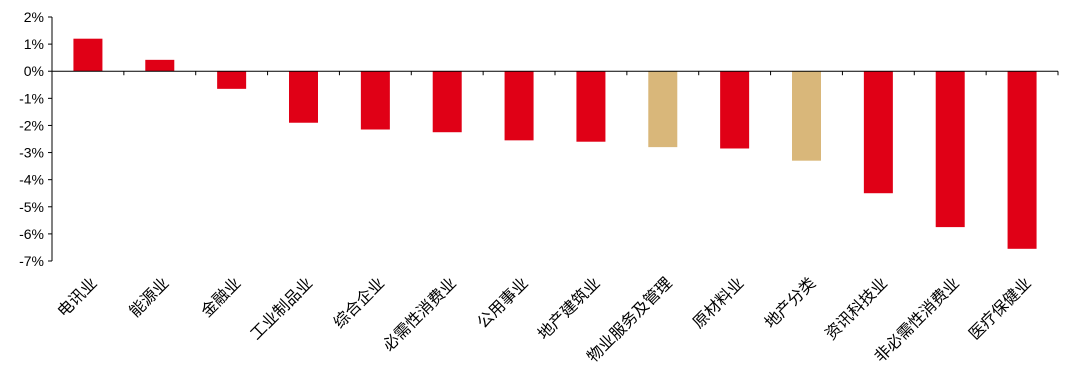  What do you see at coordinates (31, 261) in the screenshot?
I see `y-tick-label: -7%` at bounding box center [31, 261].